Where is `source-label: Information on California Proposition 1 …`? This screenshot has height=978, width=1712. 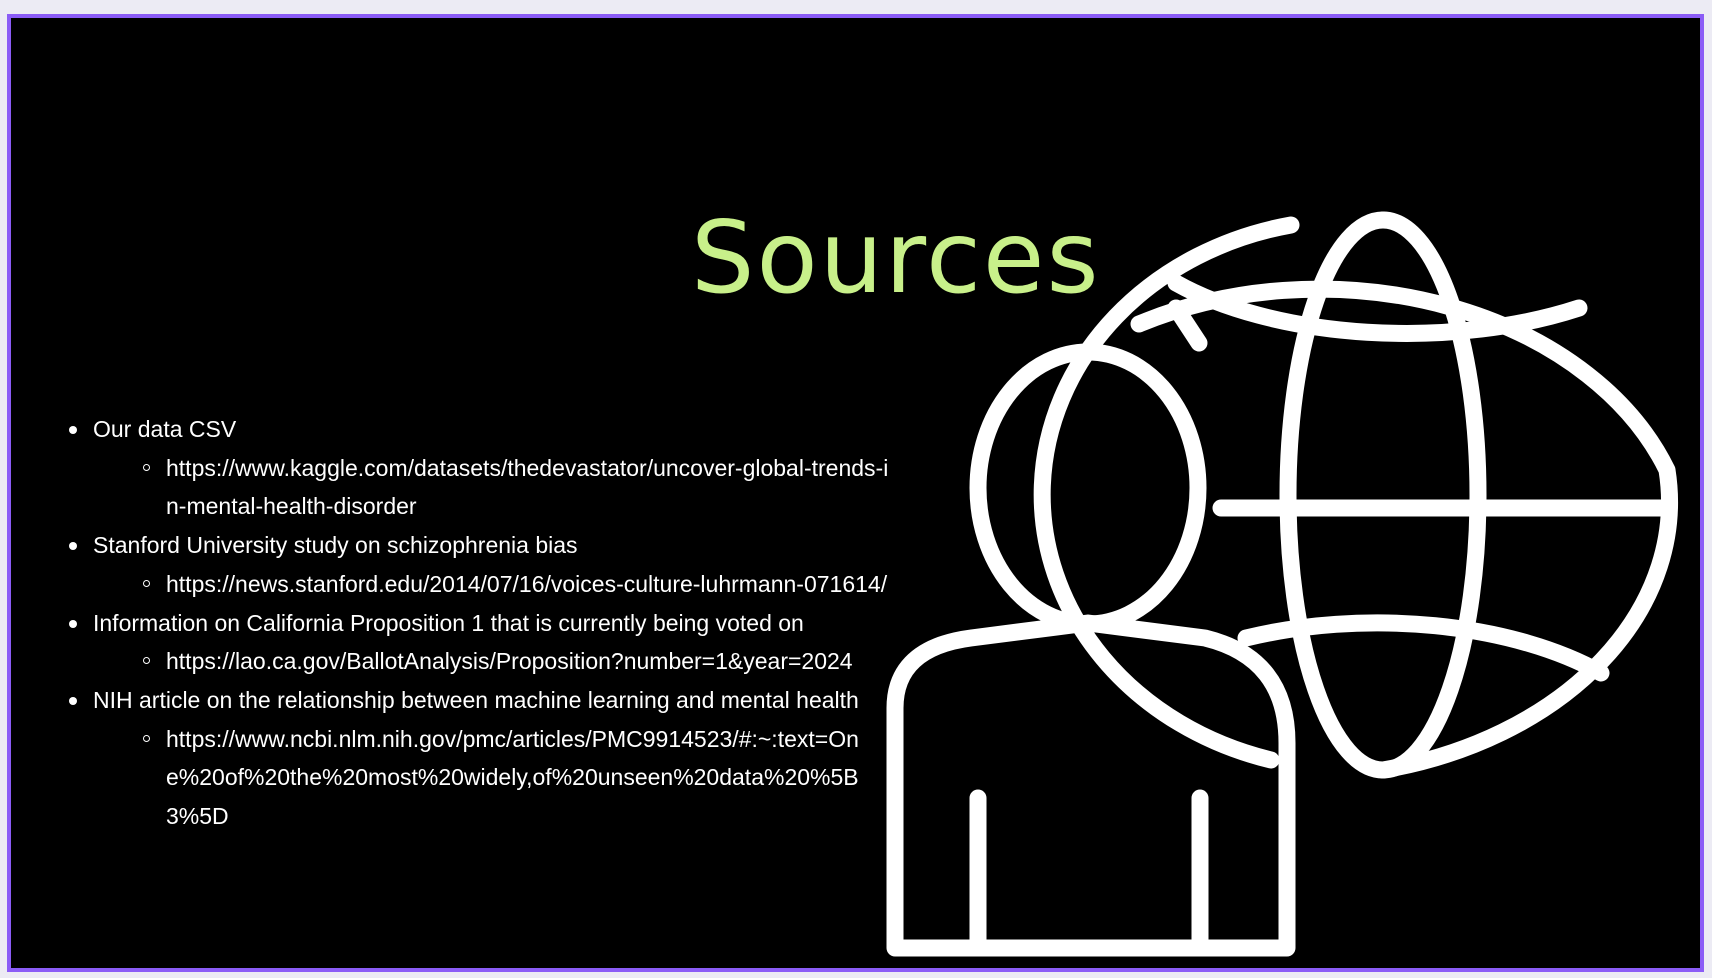
source-label: Information on California Proposition 1 … is located at coordinates (448, 622).